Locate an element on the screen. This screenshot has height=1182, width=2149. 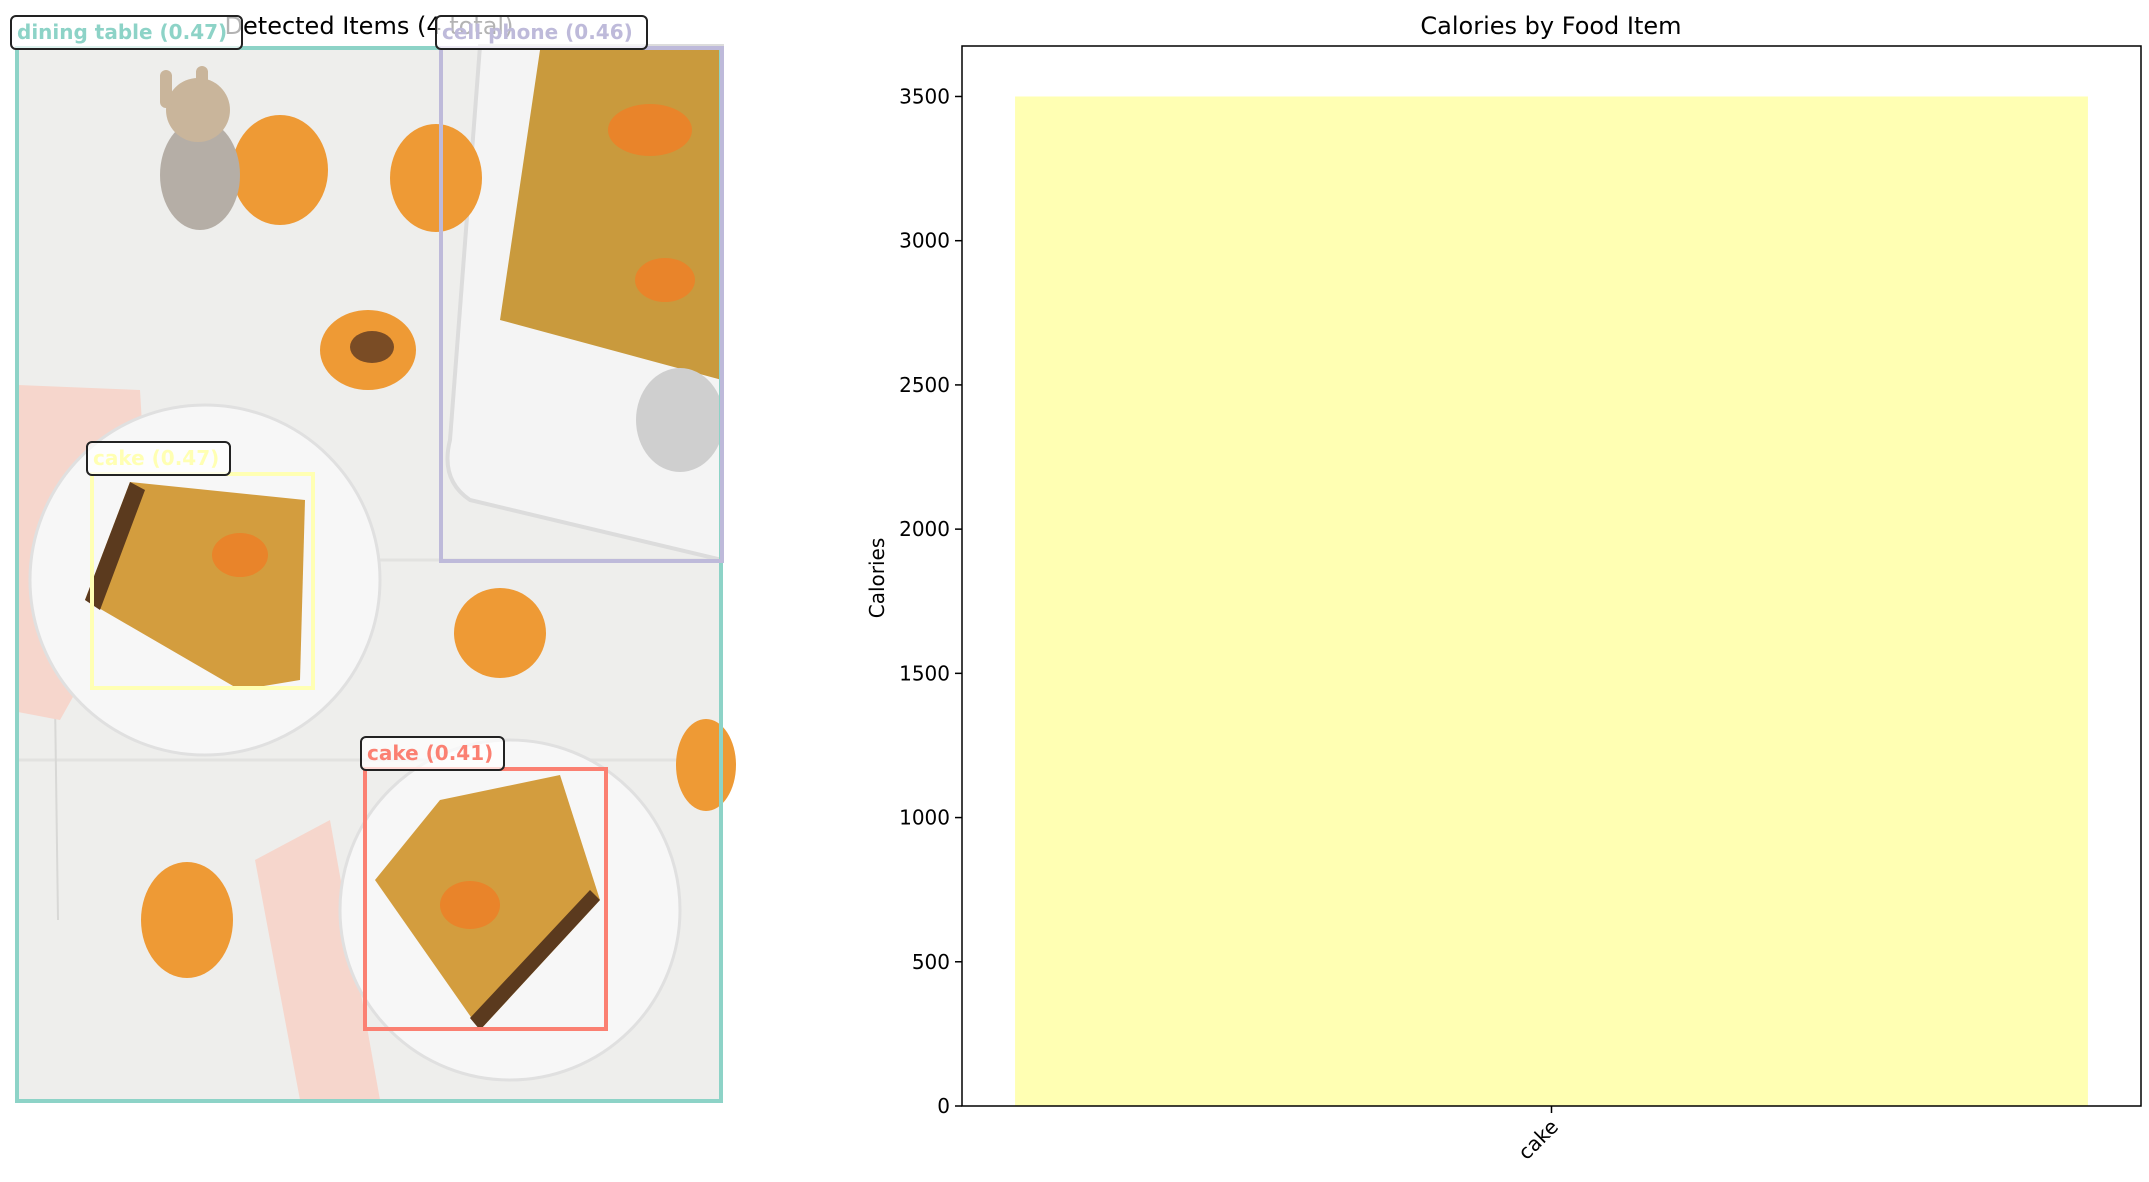
detection-label-text: cake (0.47) is located at coordinates (156, 458).